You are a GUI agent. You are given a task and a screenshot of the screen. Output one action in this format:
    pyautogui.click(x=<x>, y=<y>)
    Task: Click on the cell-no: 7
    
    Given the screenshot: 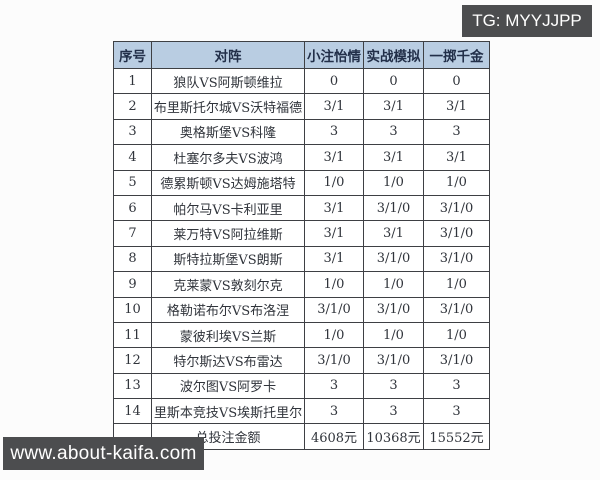 What is the action you would take?
    pyautogui.click(x=132, y=233)
    